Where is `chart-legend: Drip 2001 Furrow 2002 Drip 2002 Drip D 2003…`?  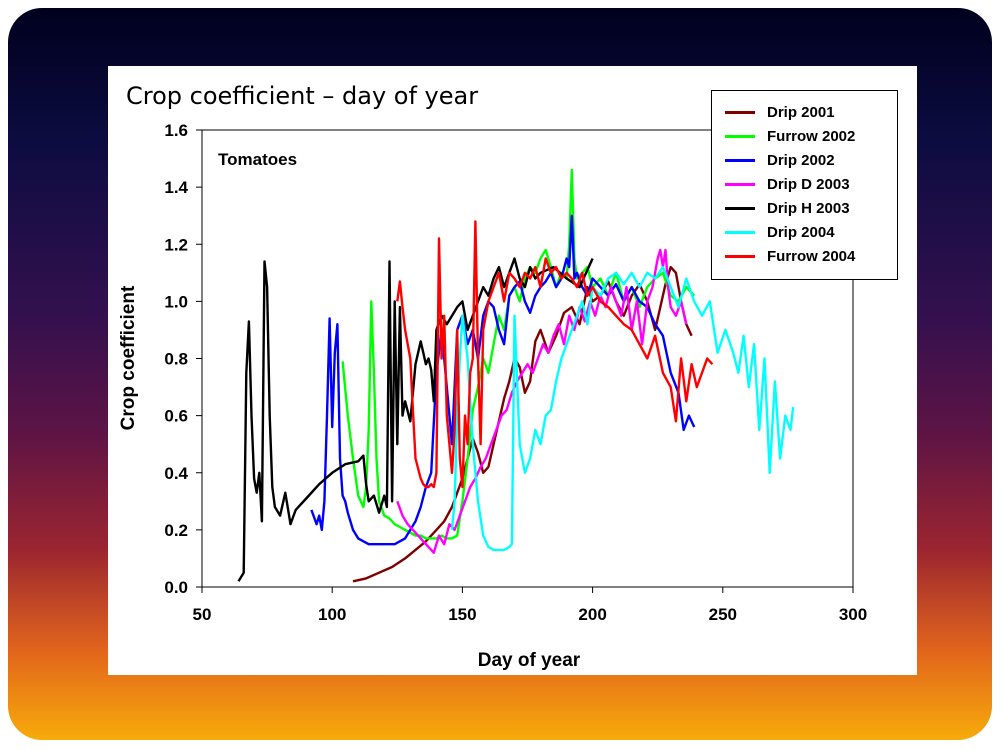
chart-legend: Drip 2001 Furrow 2002 Drip 2002 Drip D 2003… is located at coordinates (804, 185).